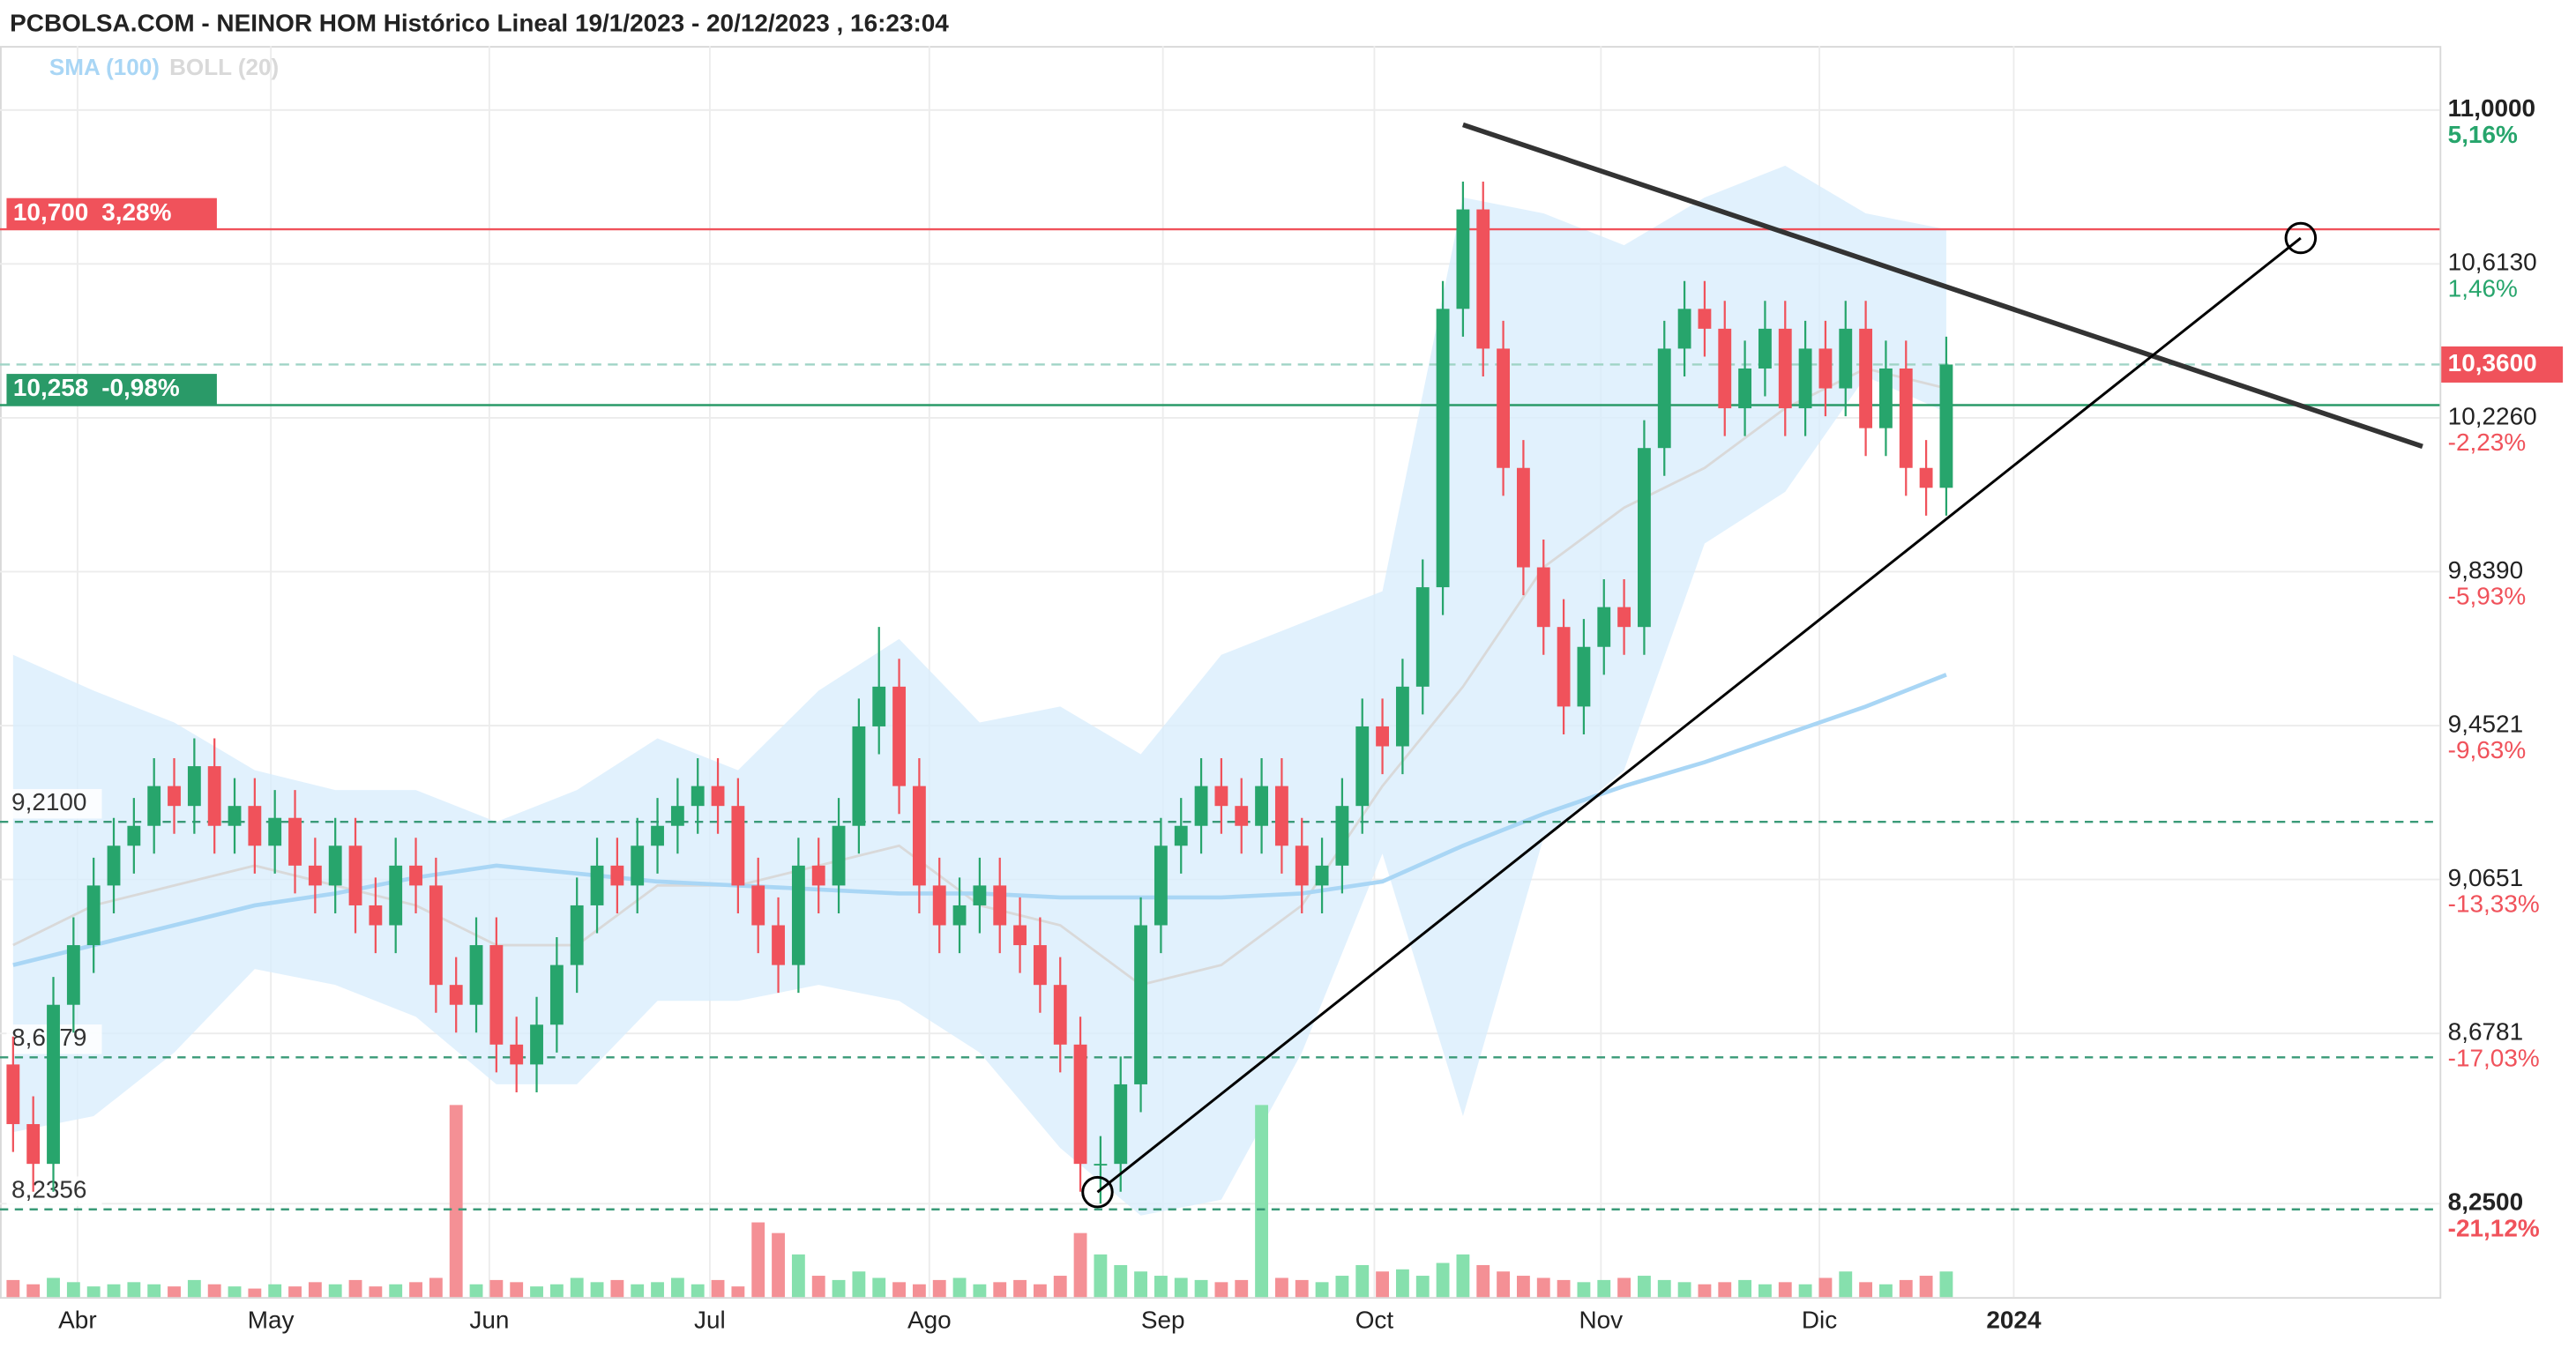  I want to click on level-pct: -0,98%, so click(140, 387).